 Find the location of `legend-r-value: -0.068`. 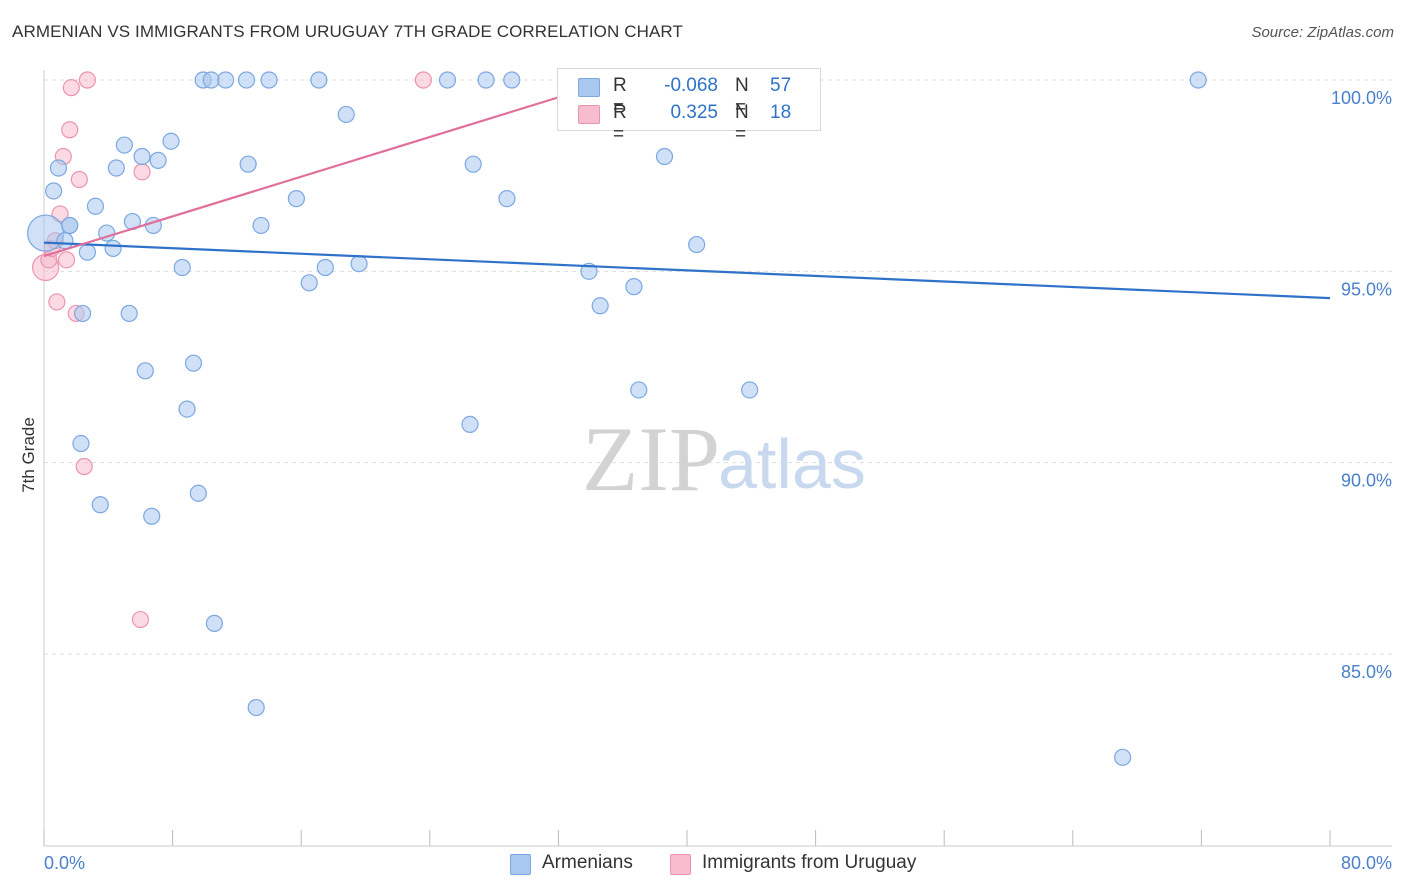

legend-r-value: -0.068 is located at coordinates (691, 85).